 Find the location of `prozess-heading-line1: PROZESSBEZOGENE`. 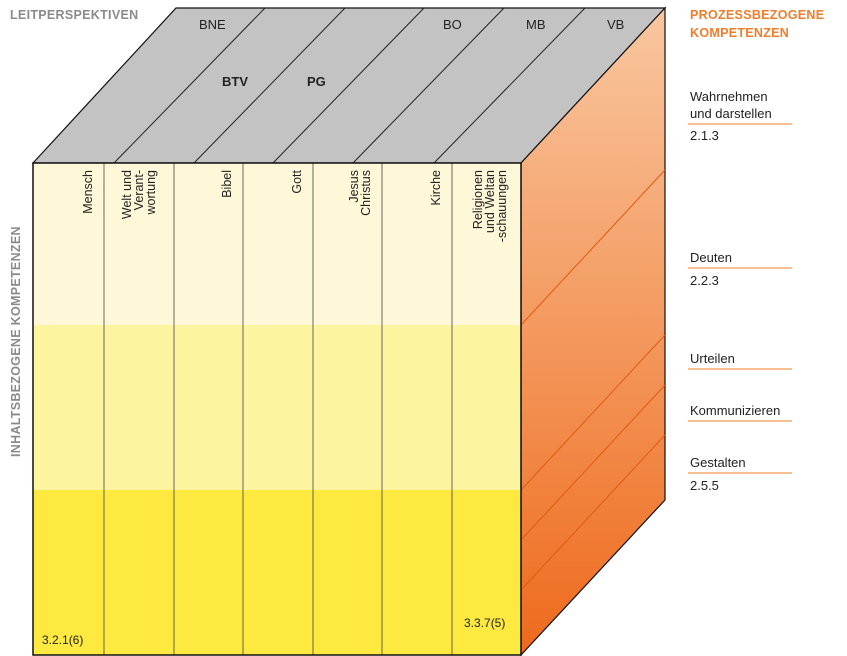

prozess-heading-line1: PROZESSBEZOGENE is located at coordinates (757, 15).